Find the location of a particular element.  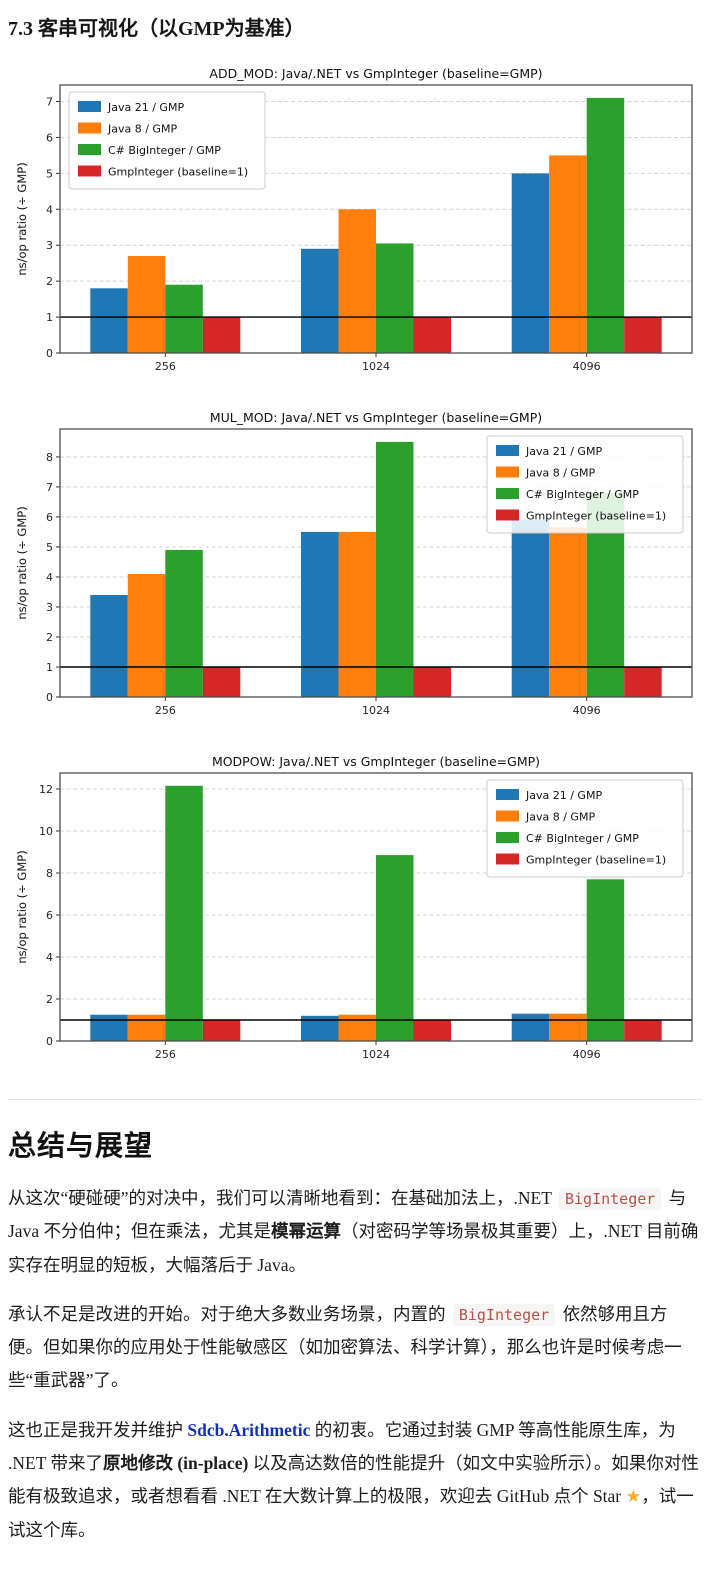

x-tick-label: 256 is located at coordinates (165, 366).